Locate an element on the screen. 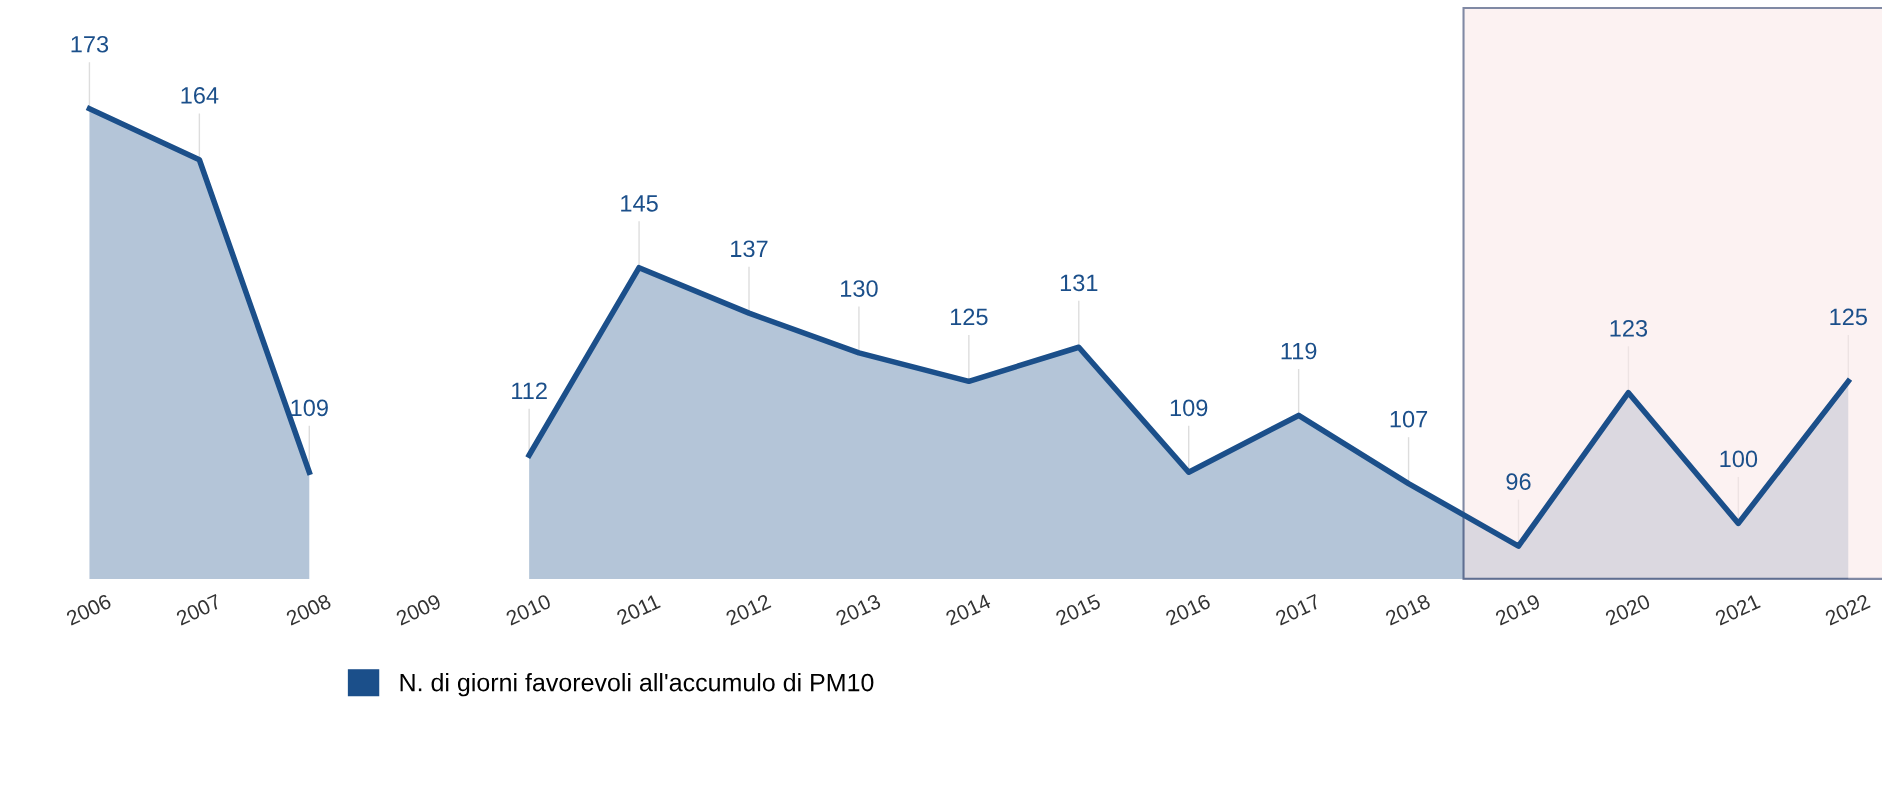 The height and width of the screenshot is (804, 1882). x-tick-label: 2006 is located at coordinates (88, 609).